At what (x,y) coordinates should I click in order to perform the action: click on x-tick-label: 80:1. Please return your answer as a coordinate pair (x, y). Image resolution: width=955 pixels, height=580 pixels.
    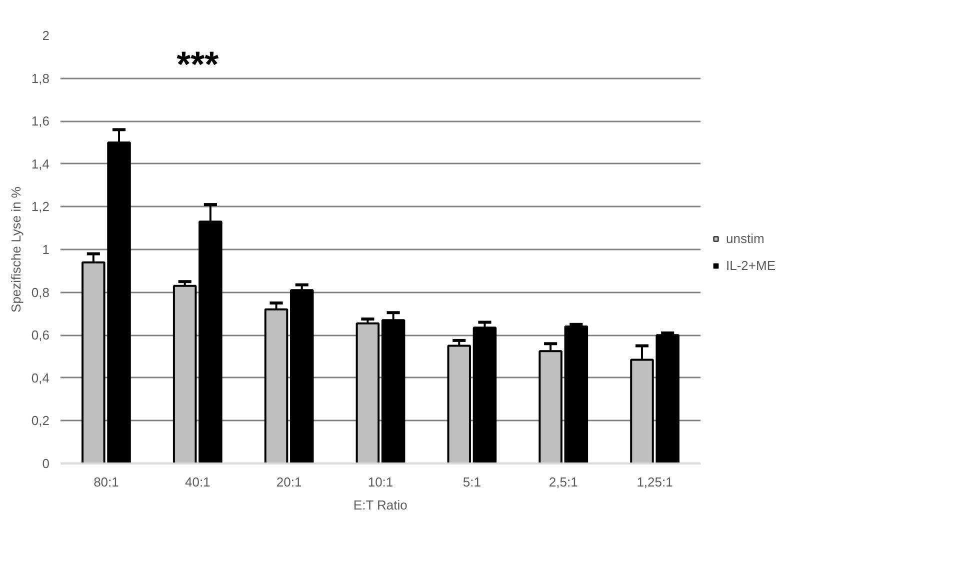
    Looking at the image, I should click on (106, 482).